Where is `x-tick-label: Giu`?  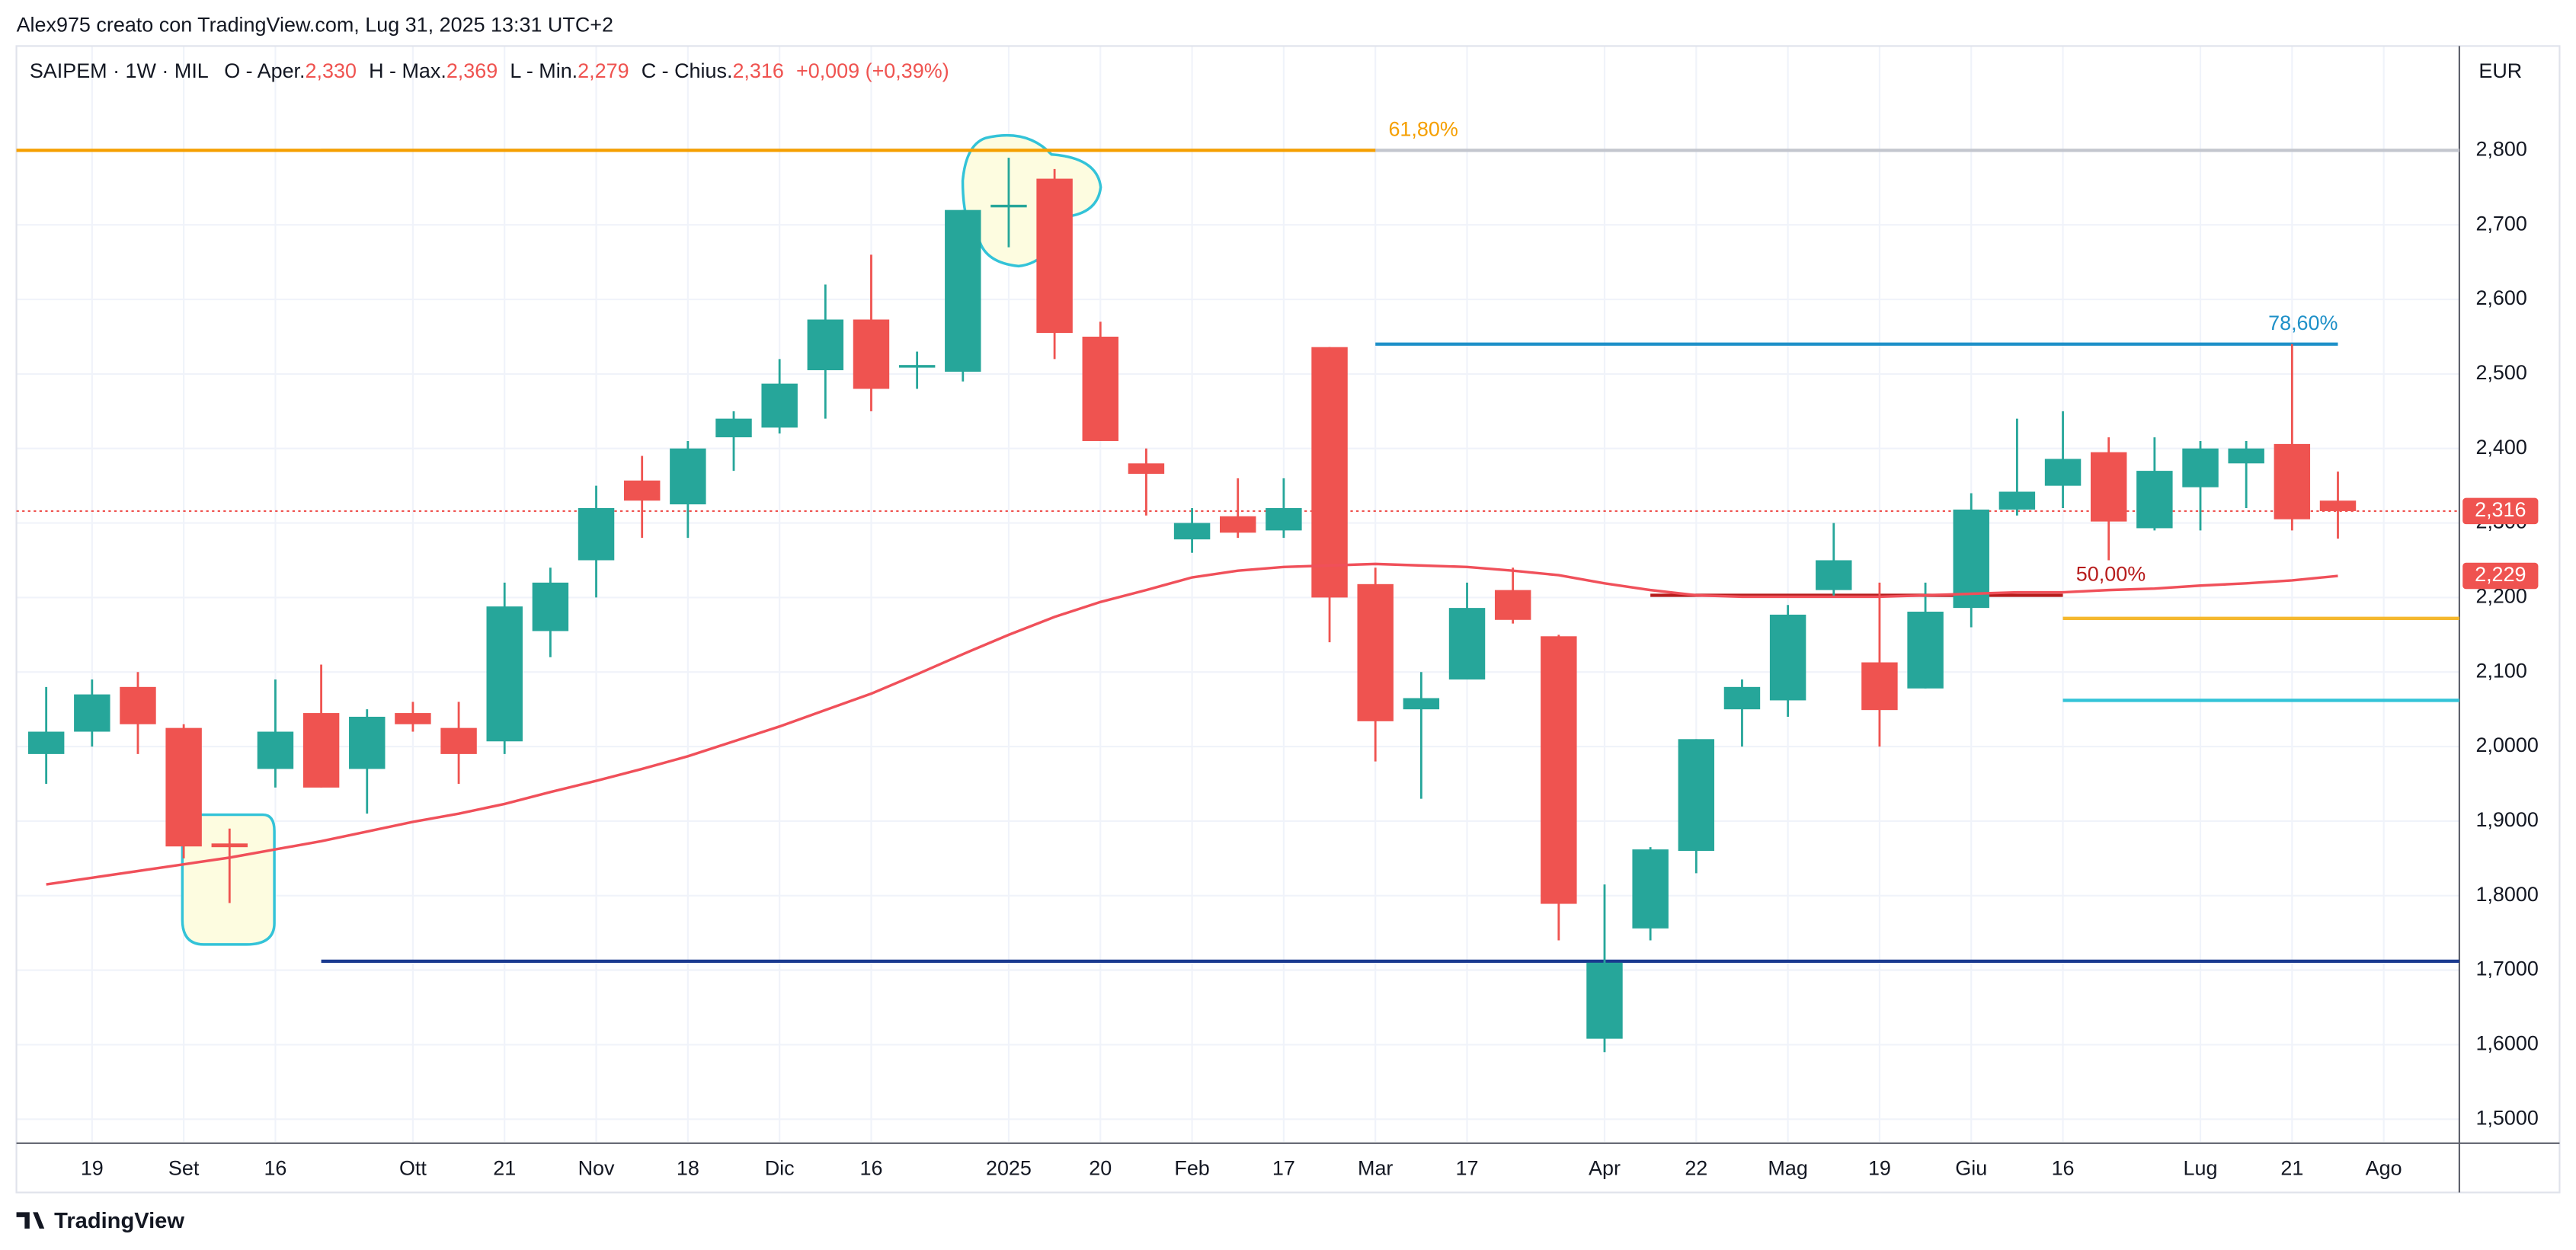
x-tick-label: Giu is located at coordinates (1971, 1167).